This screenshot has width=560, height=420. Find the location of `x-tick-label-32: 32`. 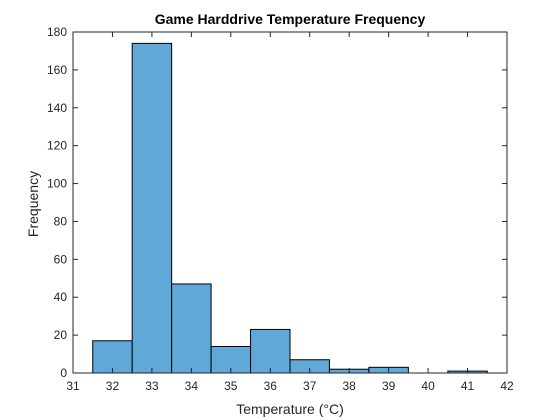

x-tick-label-32: 32 is located at coordinates (113, 386).